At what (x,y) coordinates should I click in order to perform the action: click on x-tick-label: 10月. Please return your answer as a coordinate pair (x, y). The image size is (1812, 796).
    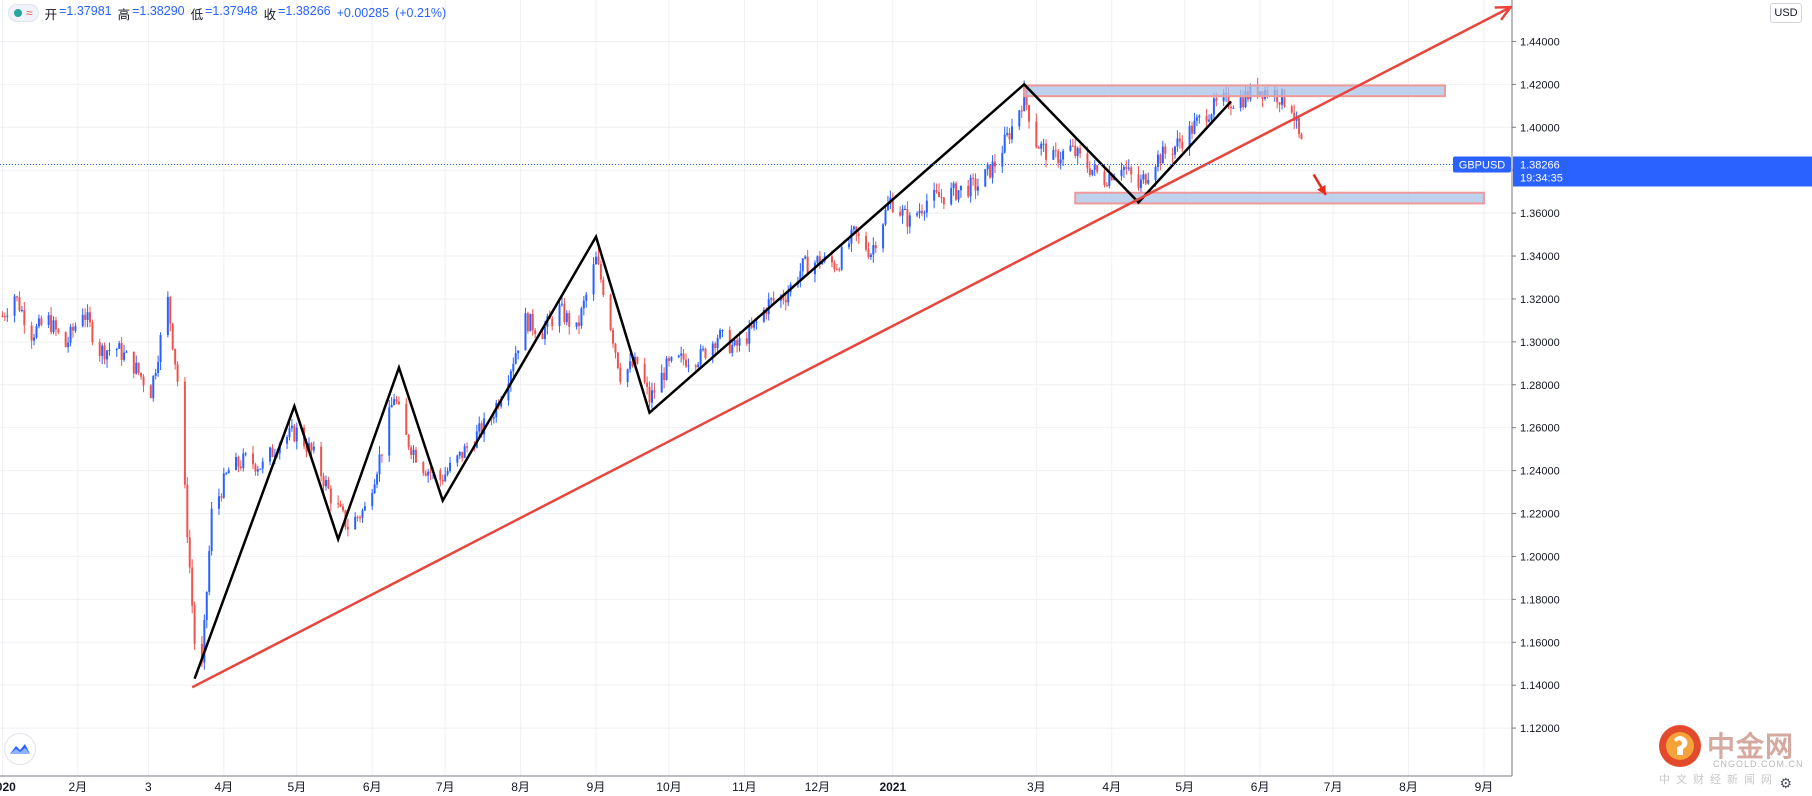
    Looking at the image, I should click on (668, 787).